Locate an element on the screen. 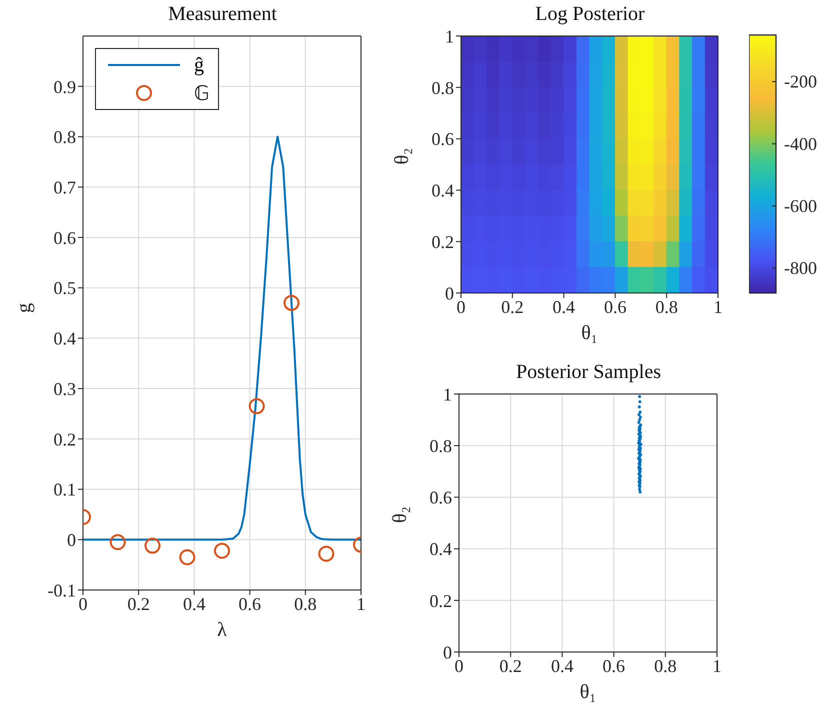 The width and height of the screenshot is (835, 717). chart-title: Measurement is located at coordinates (222, 14).